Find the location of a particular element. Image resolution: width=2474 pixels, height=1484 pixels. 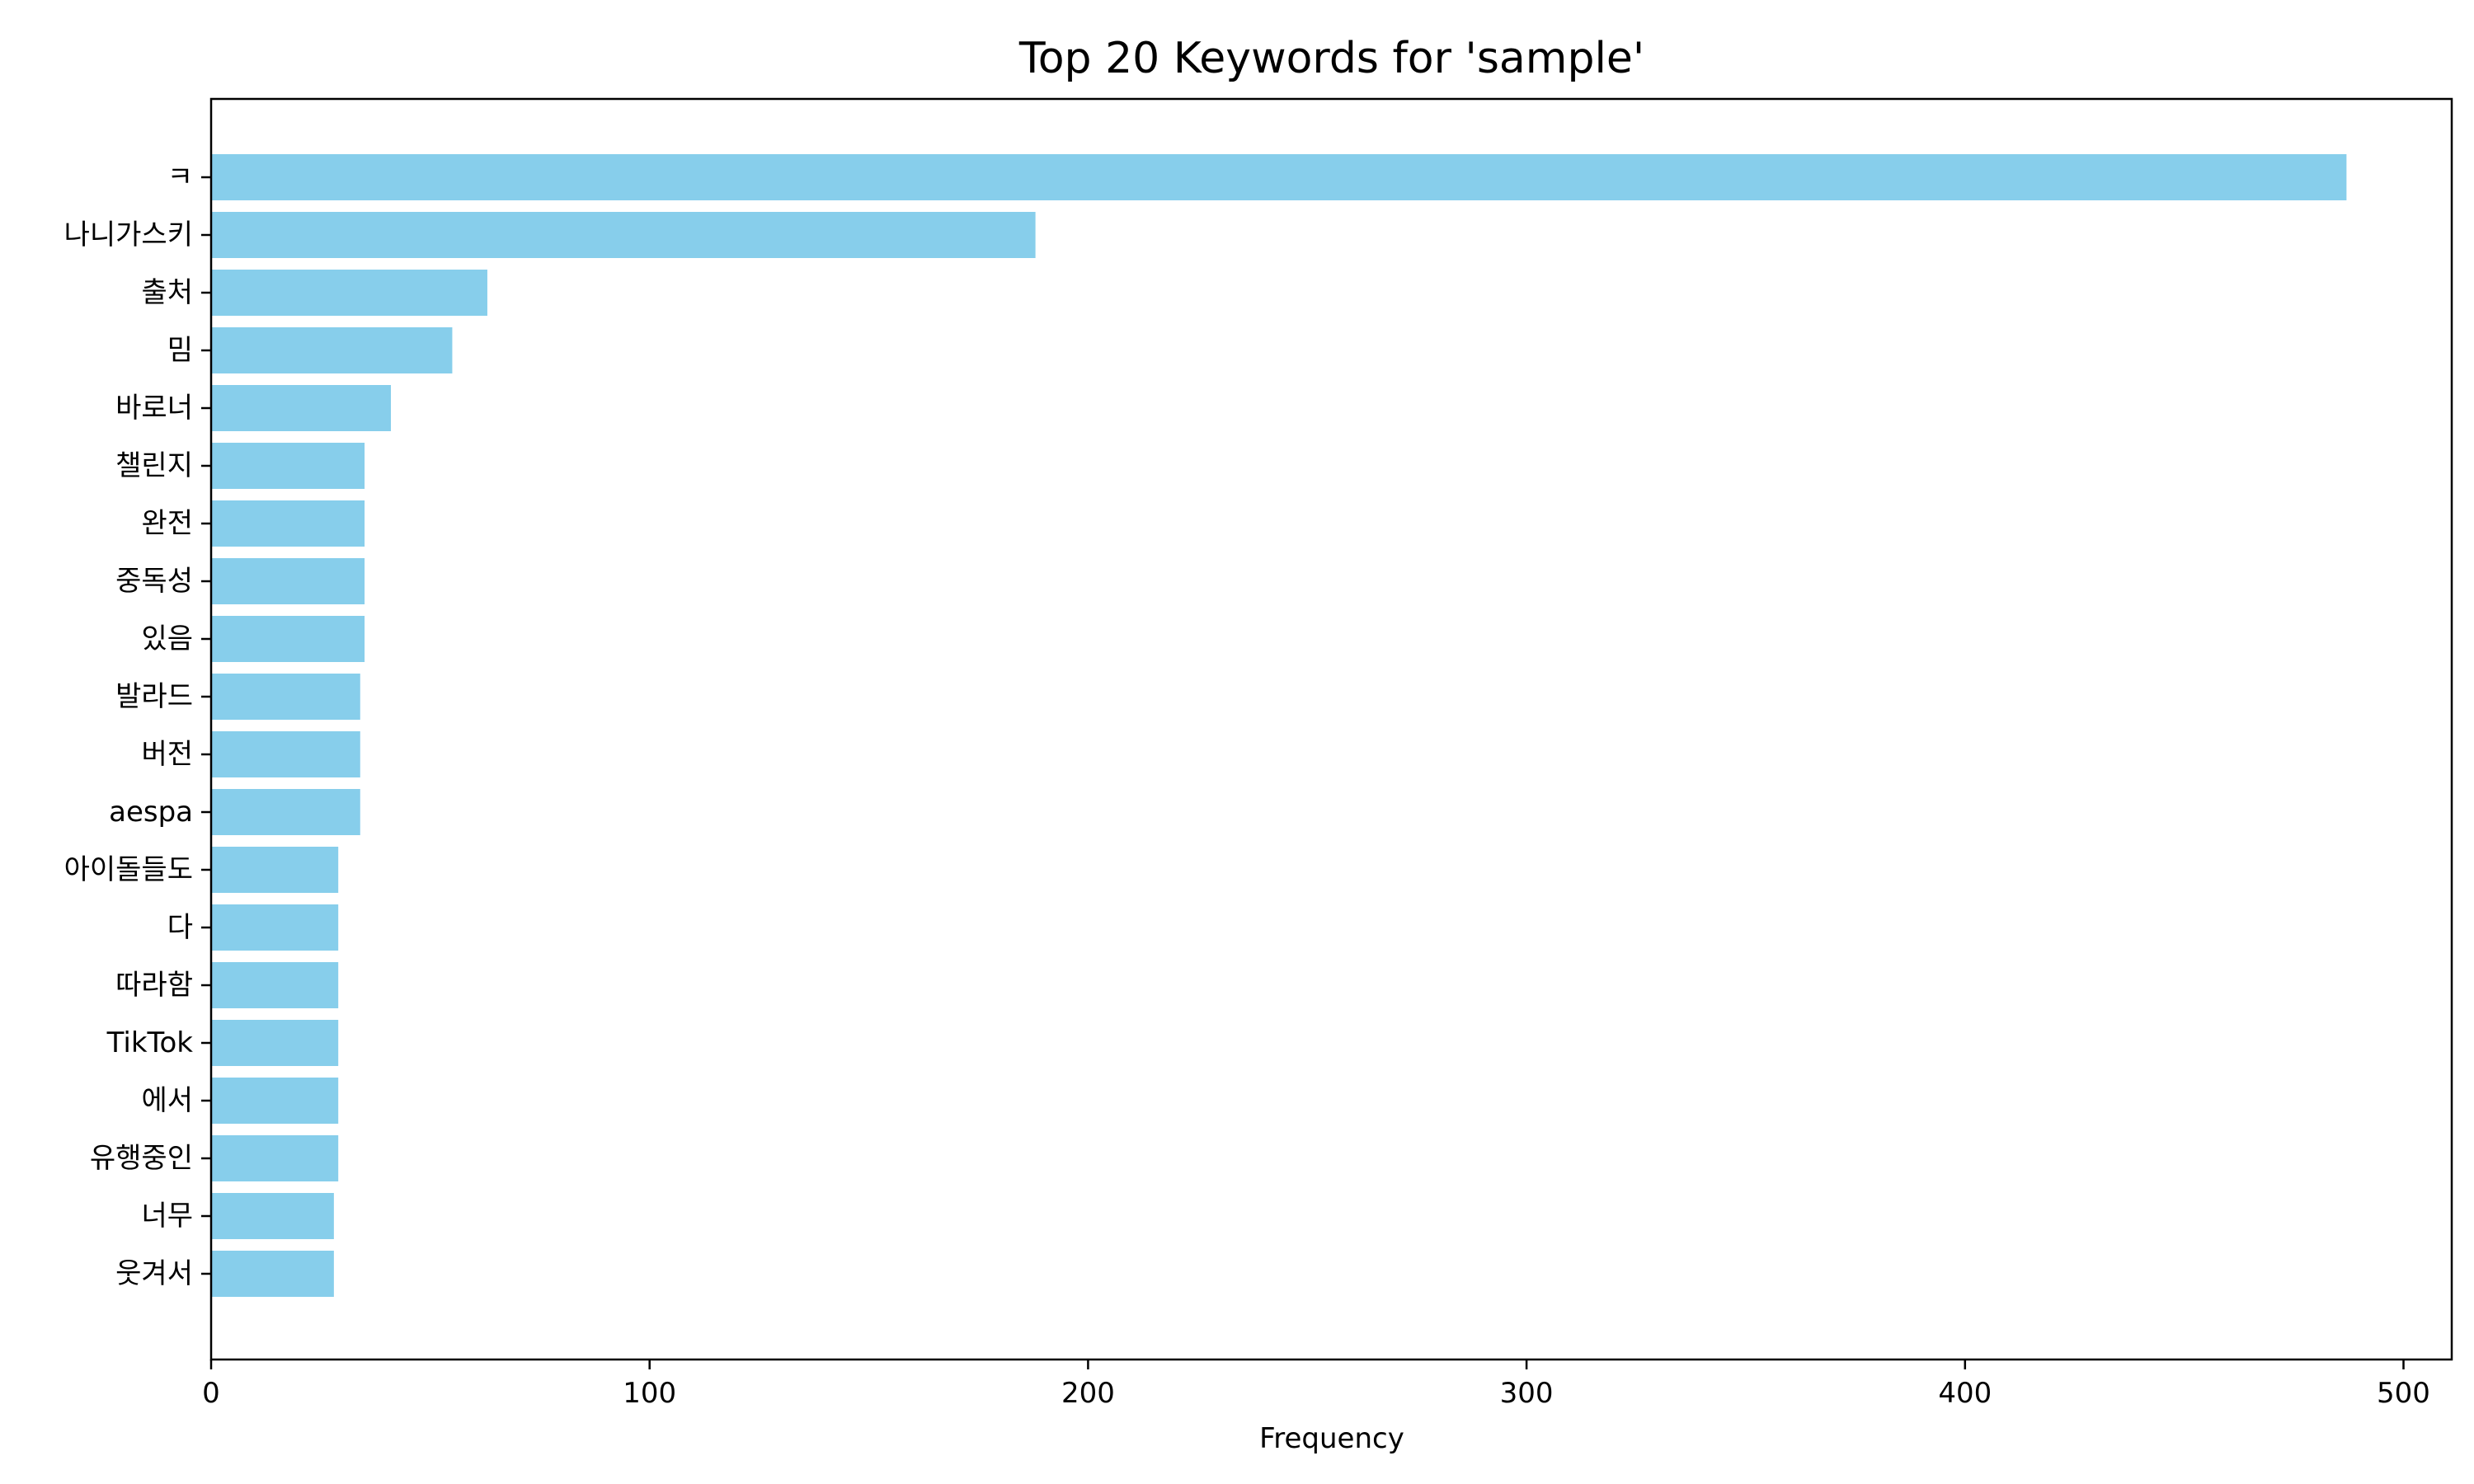

x-tick-label: 0 is located at coordinates (211, 1393).